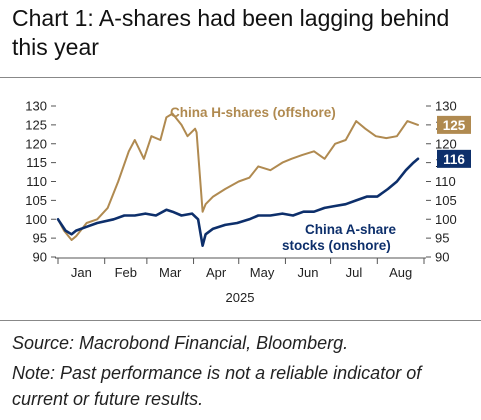 Image resolution: width=481 pixels, height=420 pixels. Describe the element at coordinates (442, 238) in the screenshot. I see `y-tick-label-right-95: 95` at that location.